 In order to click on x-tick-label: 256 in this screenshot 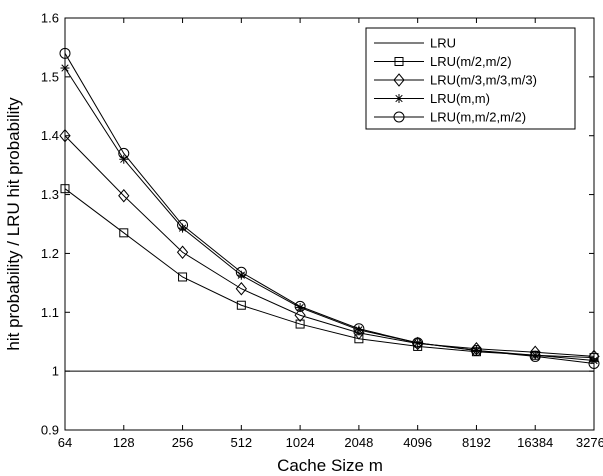, I will do `click(183, 442)`.